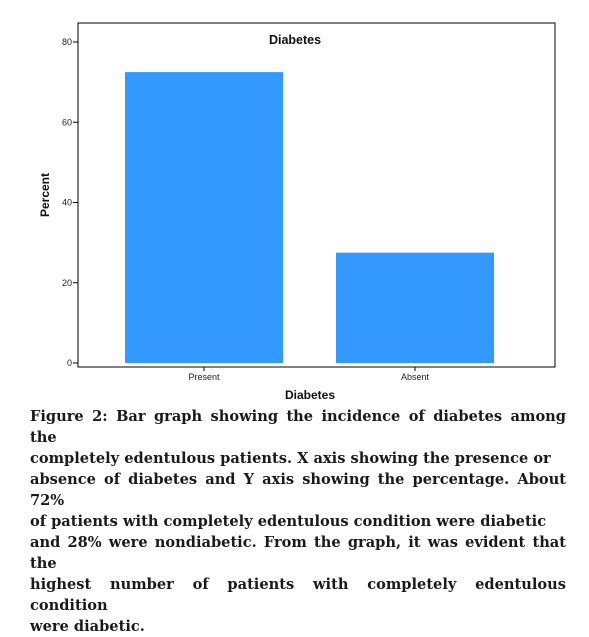 The width and height of the screenshot is (589, 637). Describe the element at coordinates (45, 195) in the screenshot. I see `y-axis-label: Percent` at that location.